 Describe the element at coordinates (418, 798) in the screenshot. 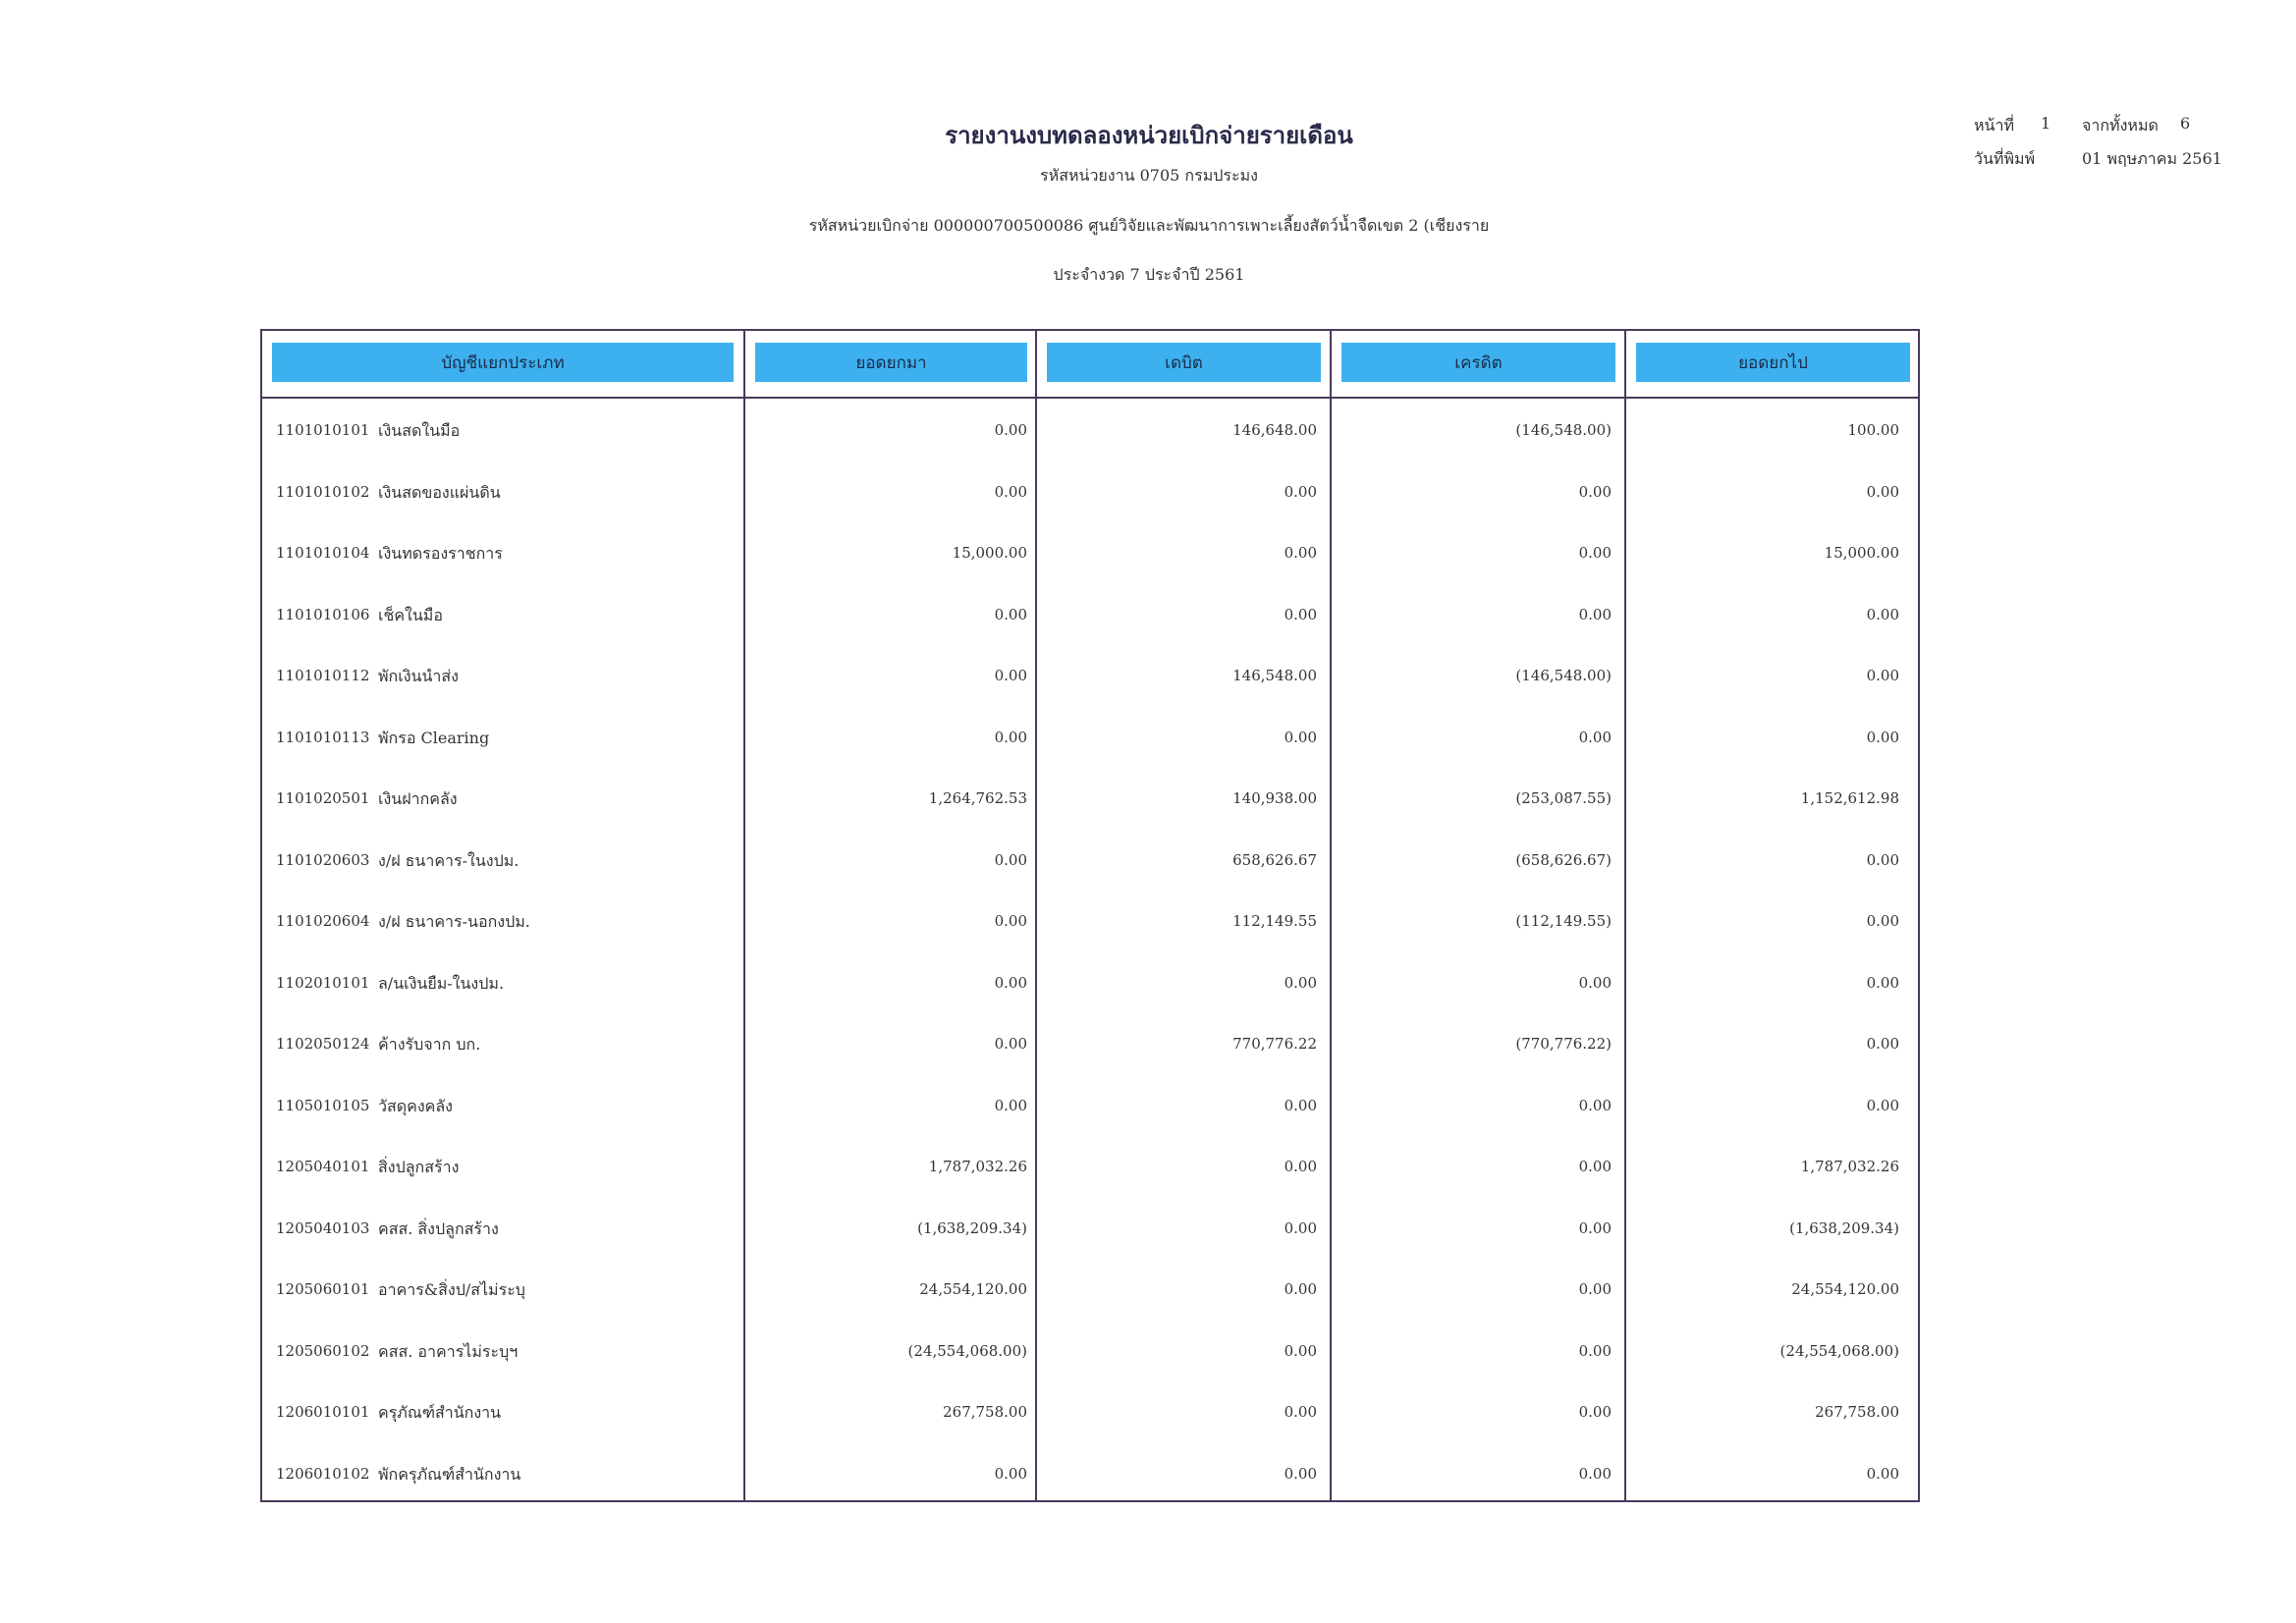

I see `cell-account-name: เงินฝากคลัง` at that location.